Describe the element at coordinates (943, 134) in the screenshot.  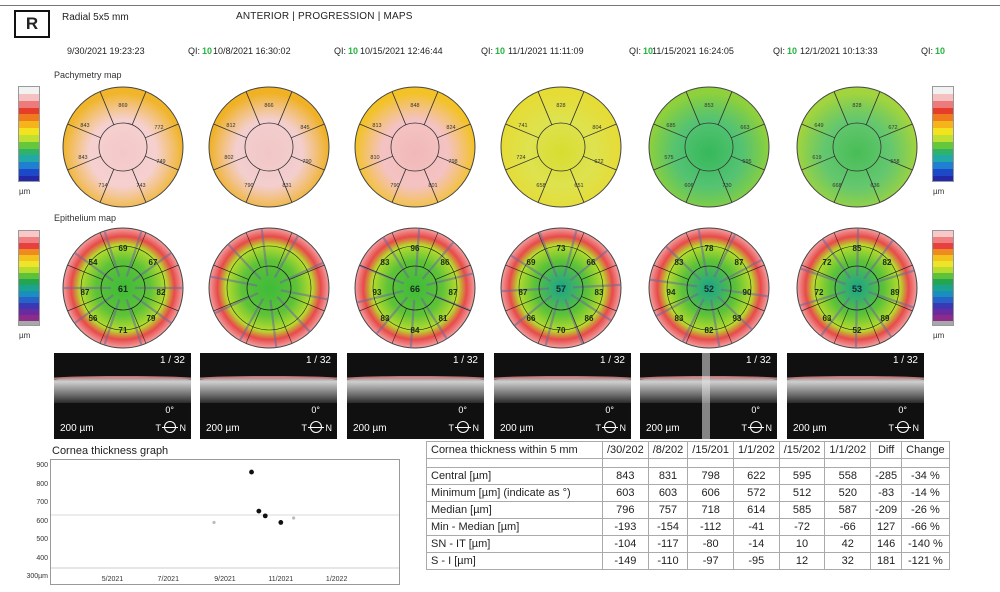
I see `pachy-scale-right` at that location.